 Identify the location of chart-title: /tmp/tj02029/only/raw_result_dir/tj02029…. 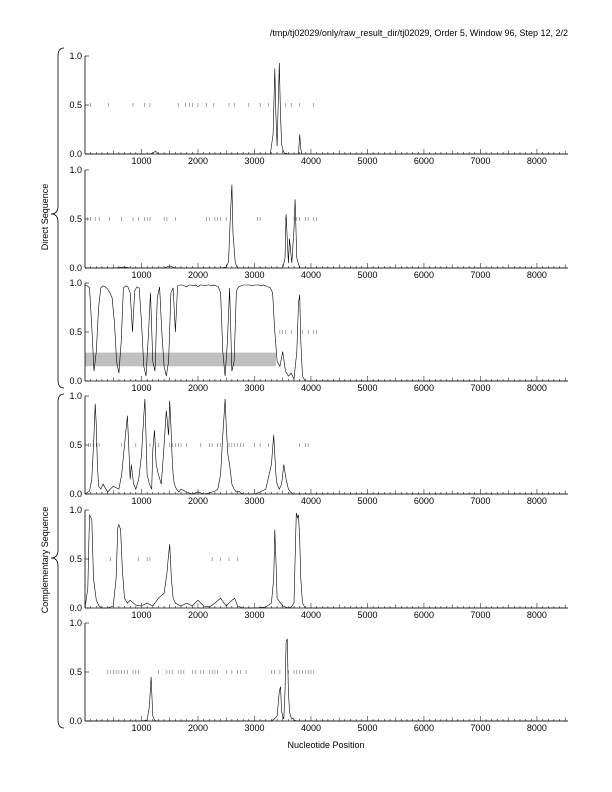
(419, 33).